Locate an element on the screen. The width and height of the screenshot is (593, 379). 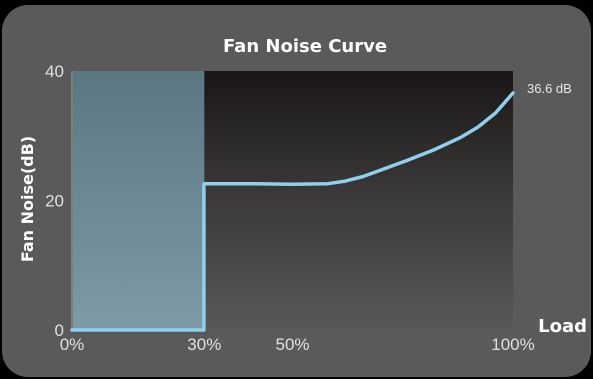
x-tick-label: 50% is located at coordinates (292, 344).